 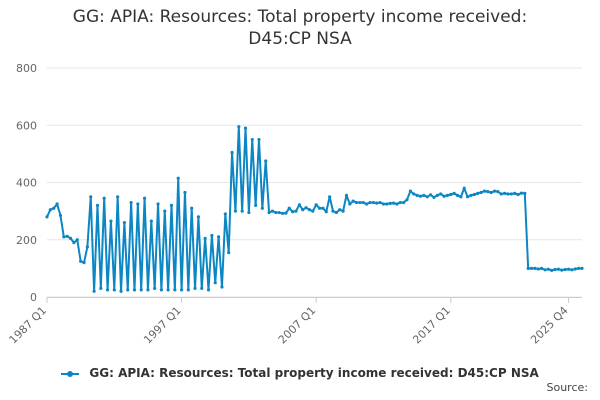 I want to click on y-tick-label: 200, so click(x=26, y=240).